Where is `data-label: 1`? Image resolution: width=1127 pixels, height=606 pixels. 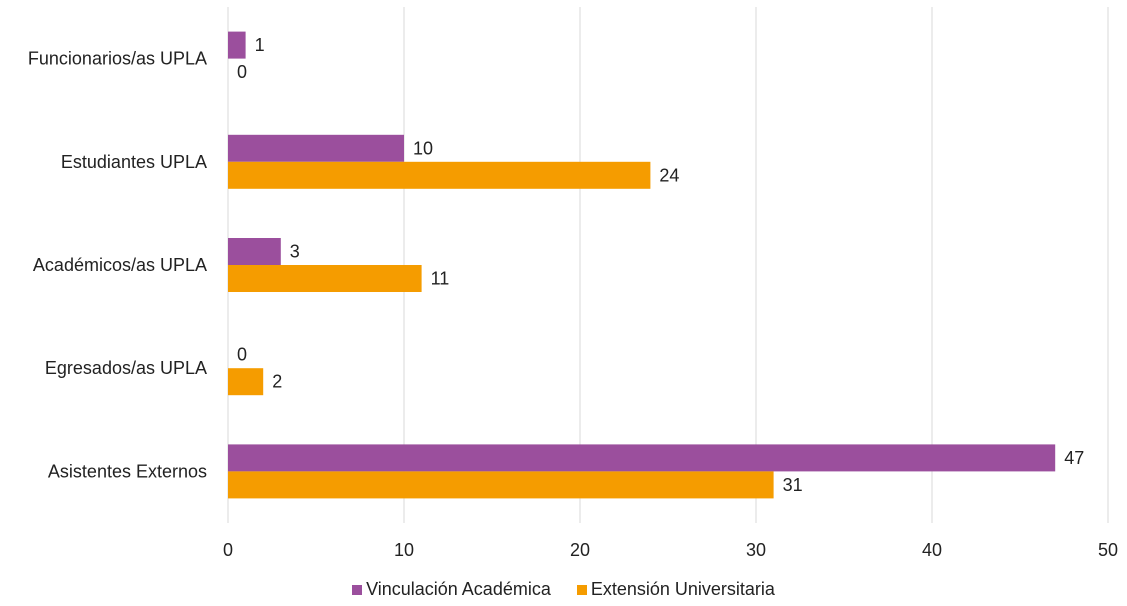 data-label: 1 is located at coordinates (260, 45).